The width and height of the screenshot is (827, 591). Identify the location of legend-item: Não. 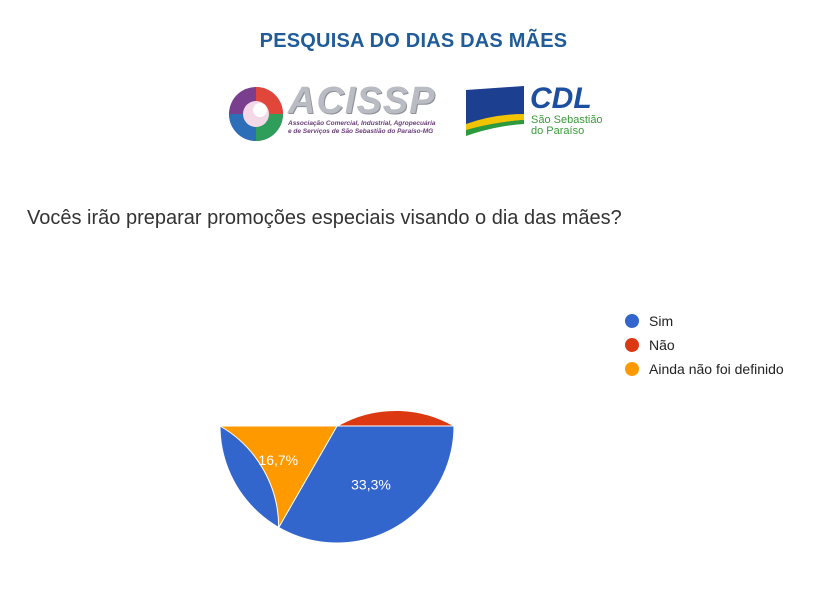
(704, 345).